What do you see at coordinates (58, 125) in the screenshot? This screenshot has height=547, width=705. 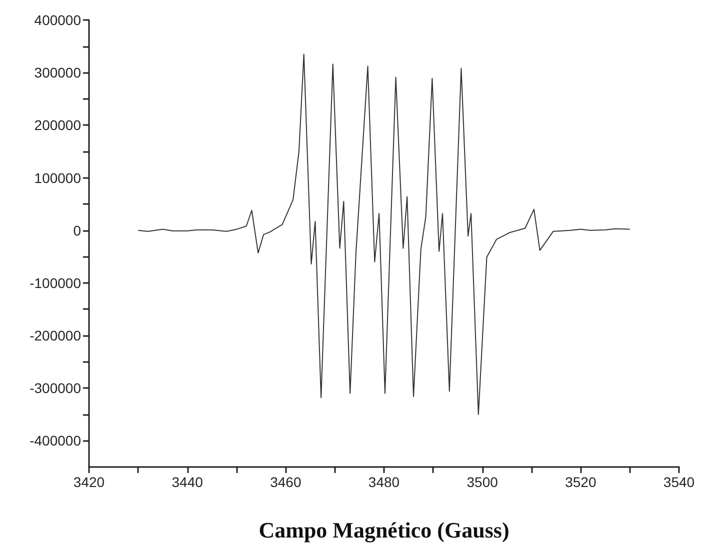 I see `y-tick-label: 200000` at bounding box center [58, 125].